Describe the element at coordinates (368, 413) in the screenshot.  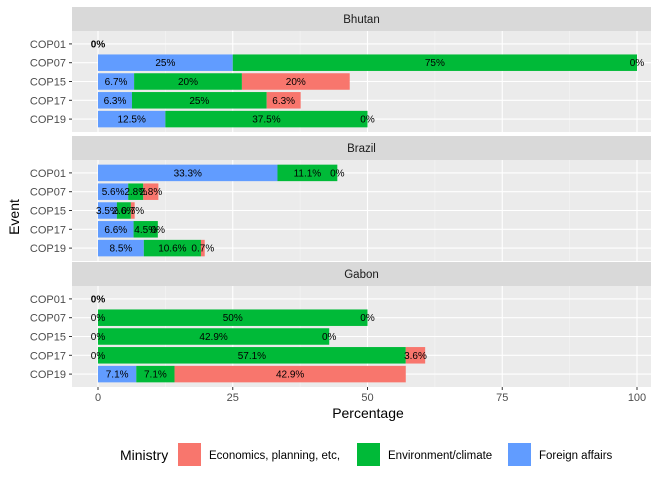
I see `x-axis-title: Percentage` at that location.